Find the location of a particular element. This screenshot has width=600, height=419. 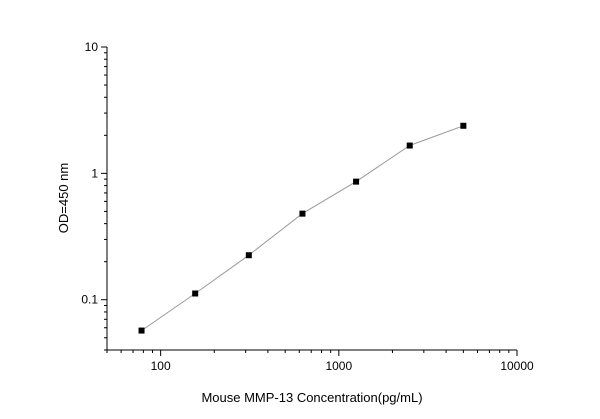

x-tick-label: 100 is located at coordinates (161, 366).